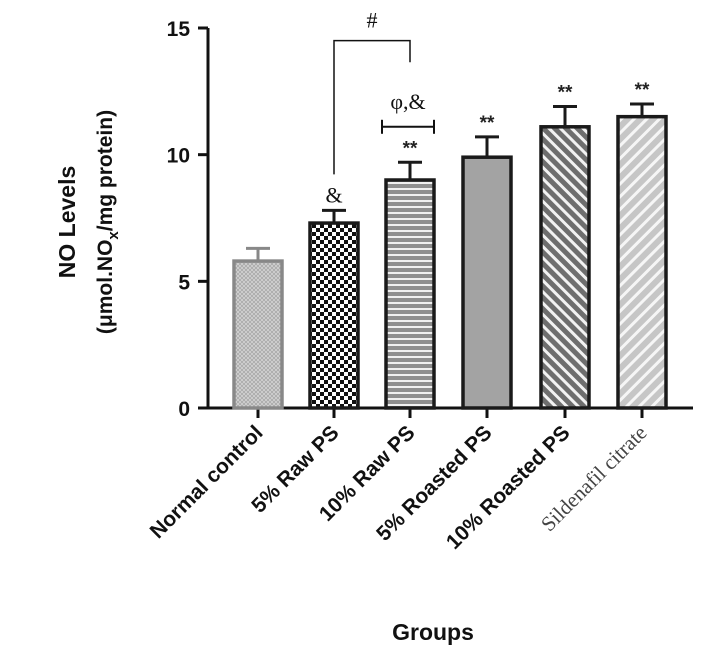 Image resolution: width=720 pixels, height=655 pixels. Describe the element at coordinates (105, 170) in the screenshot. I see `y-axis-label-suffix: /mg protein)` at that location.